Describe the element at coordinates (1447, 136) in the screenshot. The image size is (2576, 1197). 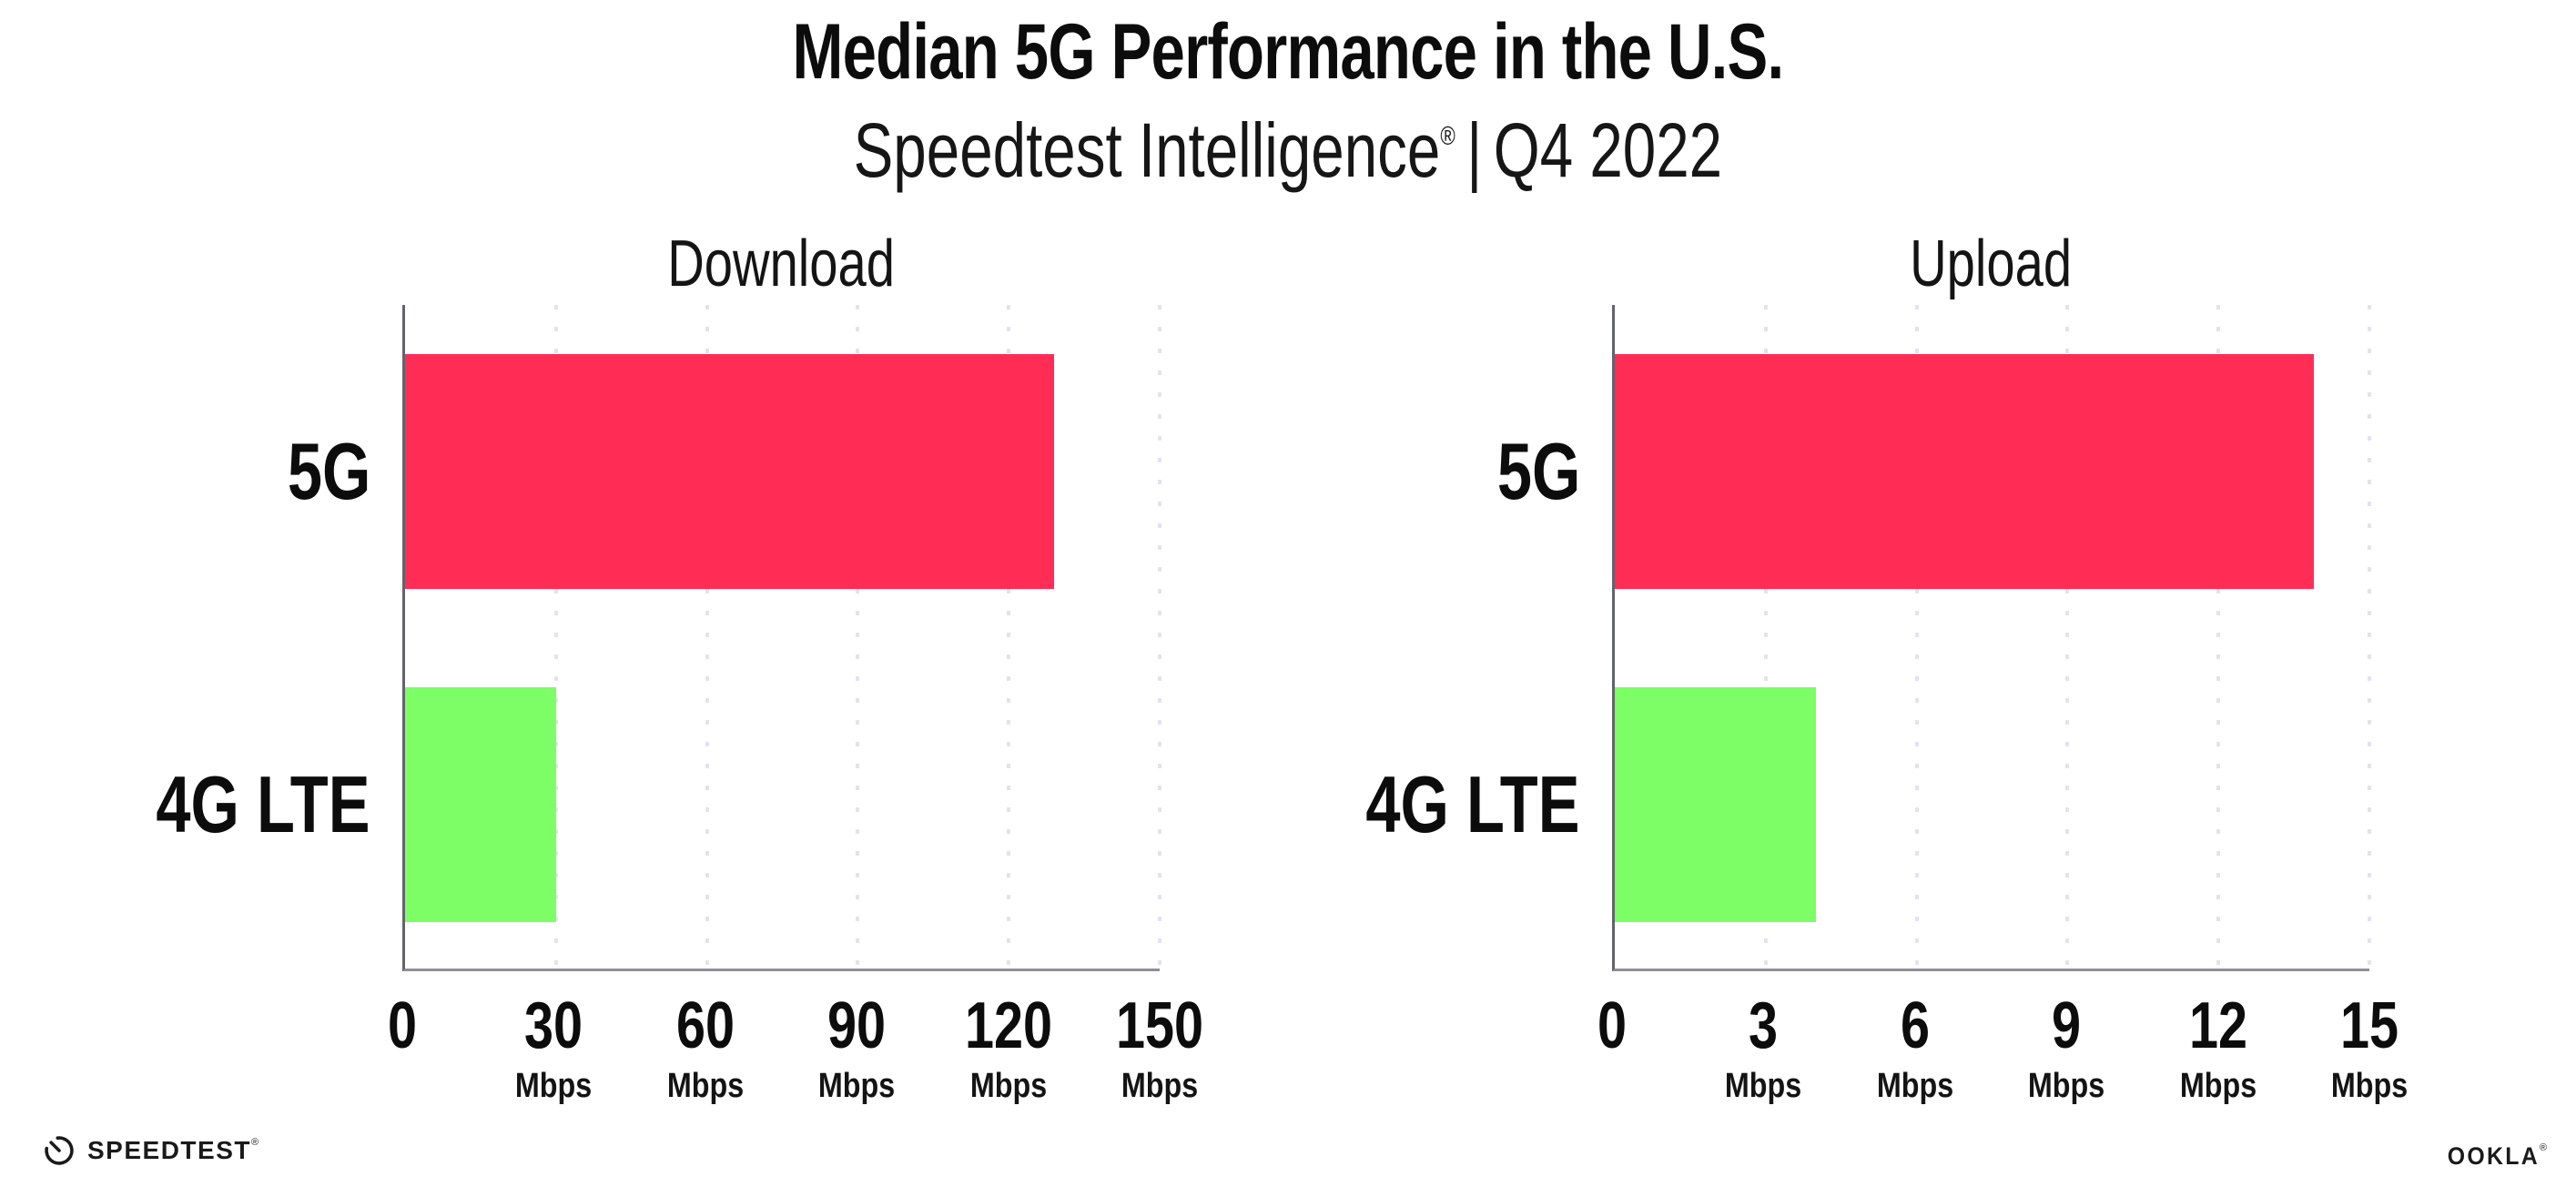
I see `registered-mark: ®` at that location.